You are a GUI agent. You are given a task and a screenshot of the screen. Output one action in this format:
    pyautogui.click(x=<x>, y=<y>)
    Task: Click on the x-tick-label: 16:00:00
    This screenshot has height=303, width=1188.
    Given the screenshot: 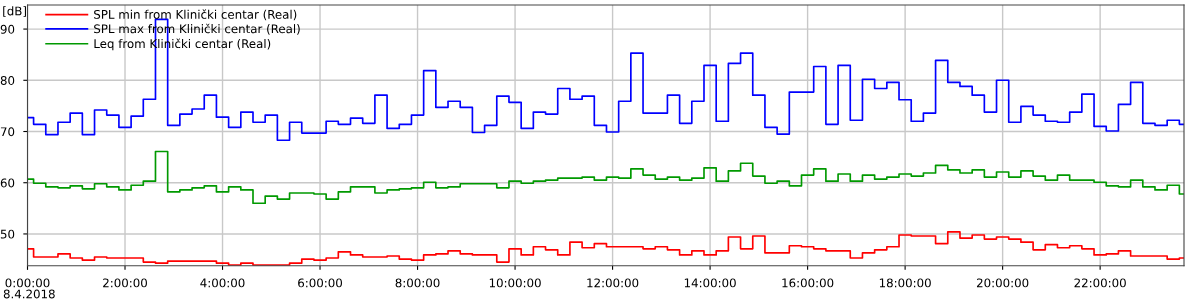 What is the action you would take?
    pyautogui.click(x=808, y=283)
    